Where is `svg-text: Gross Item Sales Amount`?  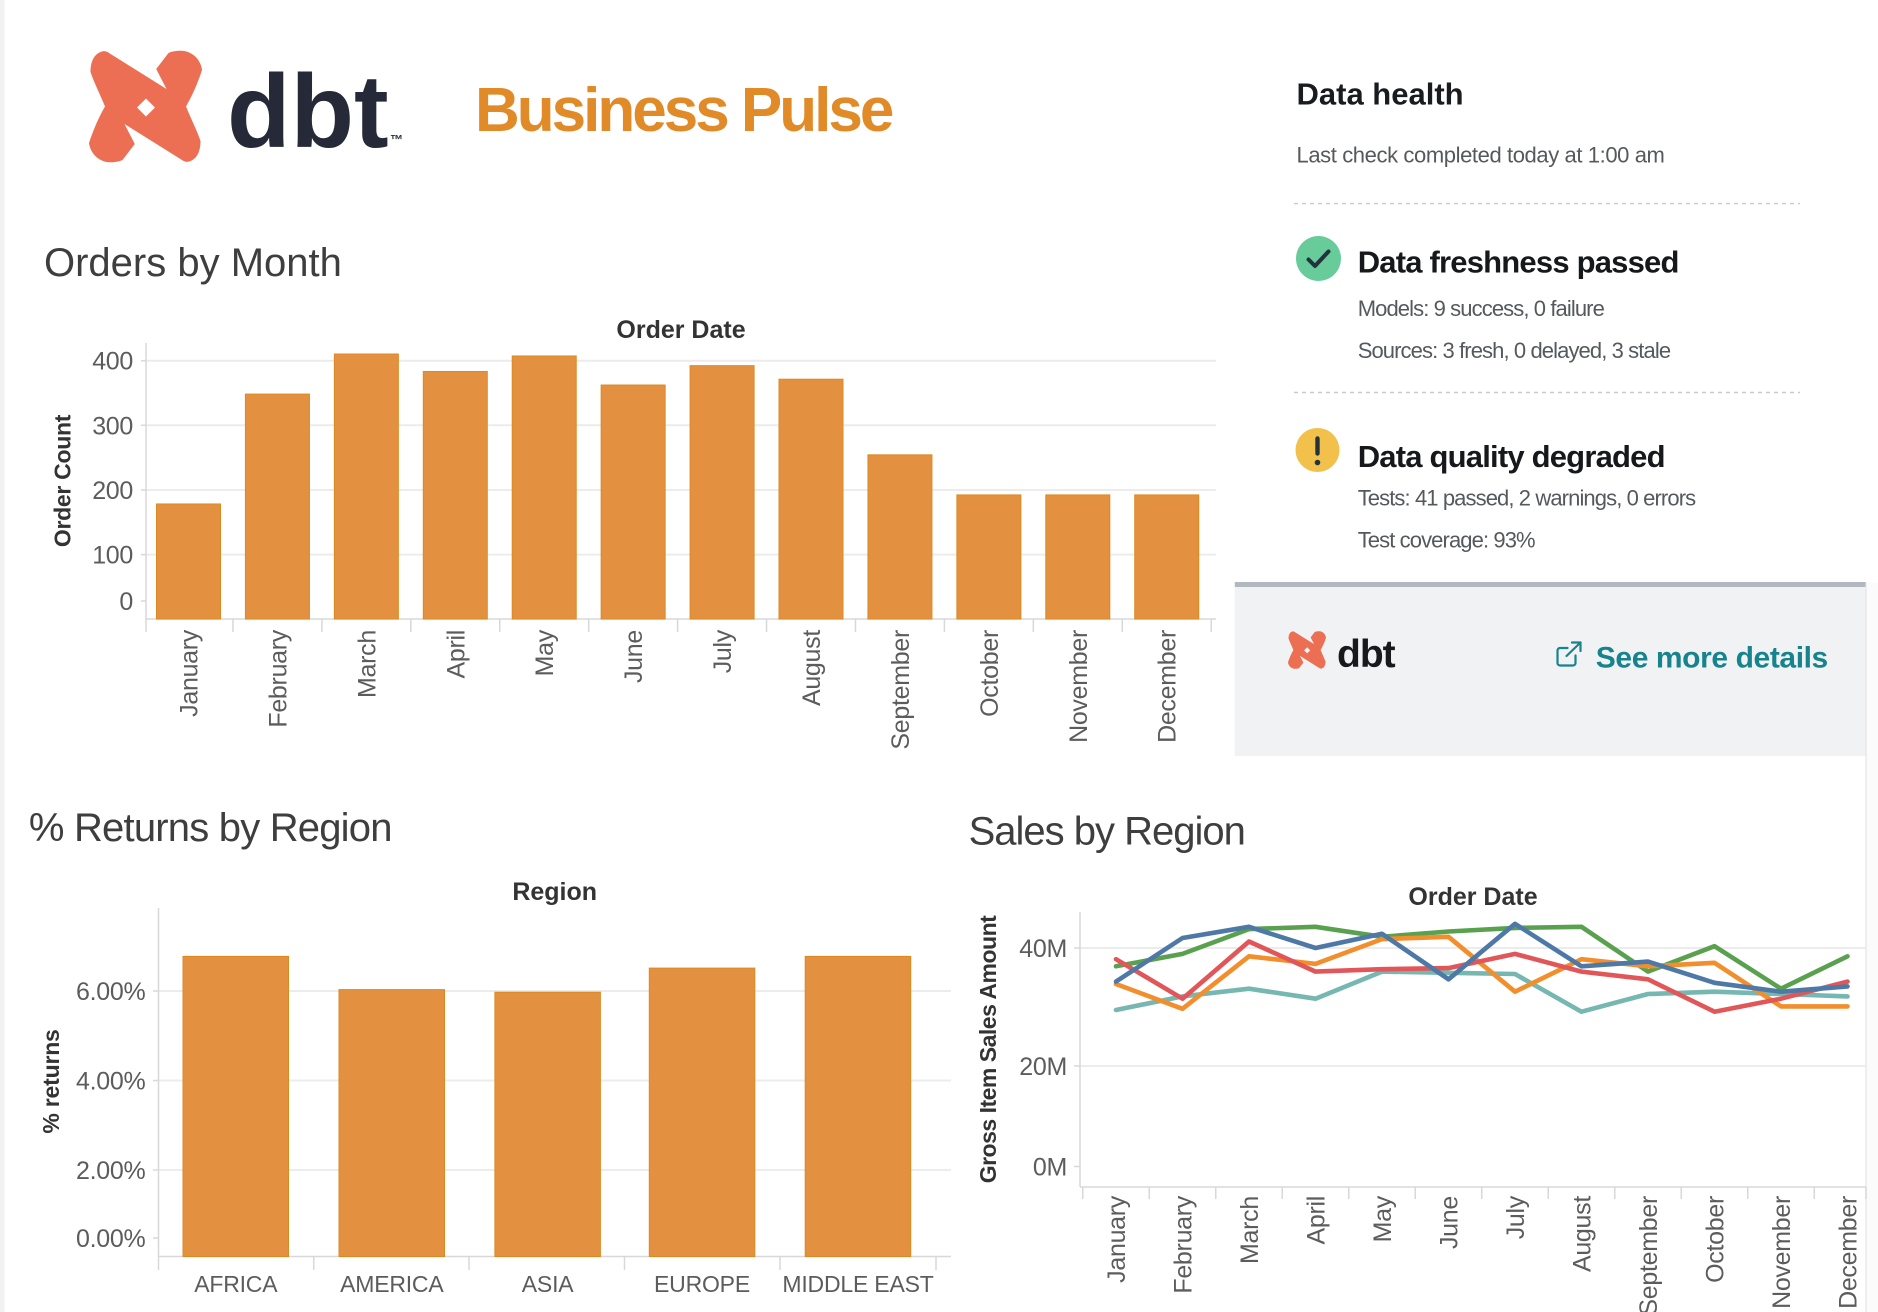 svg-text: Gross Item Sales Amount is located at coordinates (988, 1049).